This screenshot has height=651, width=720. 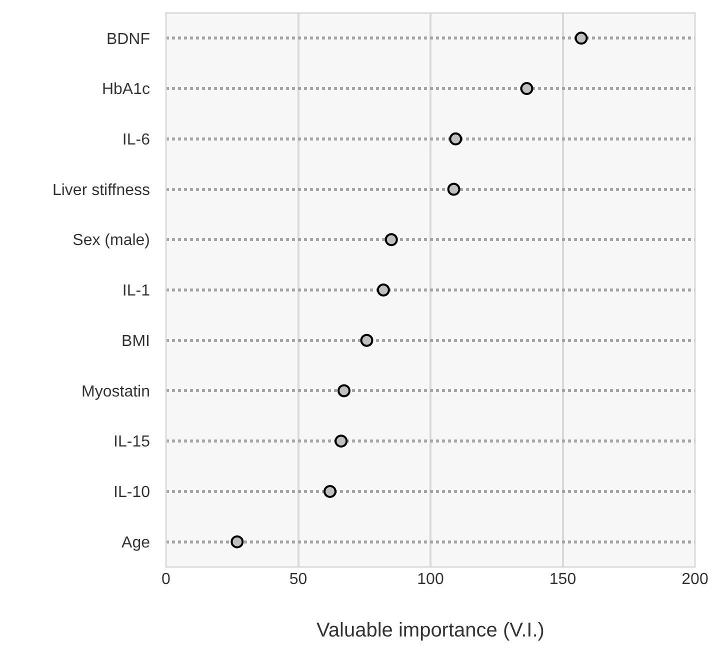 What do you see at coordinates (111, 241) in the screenshot?
I see `y-tick-label: Sex (male)` at bounding box center [111, 241].